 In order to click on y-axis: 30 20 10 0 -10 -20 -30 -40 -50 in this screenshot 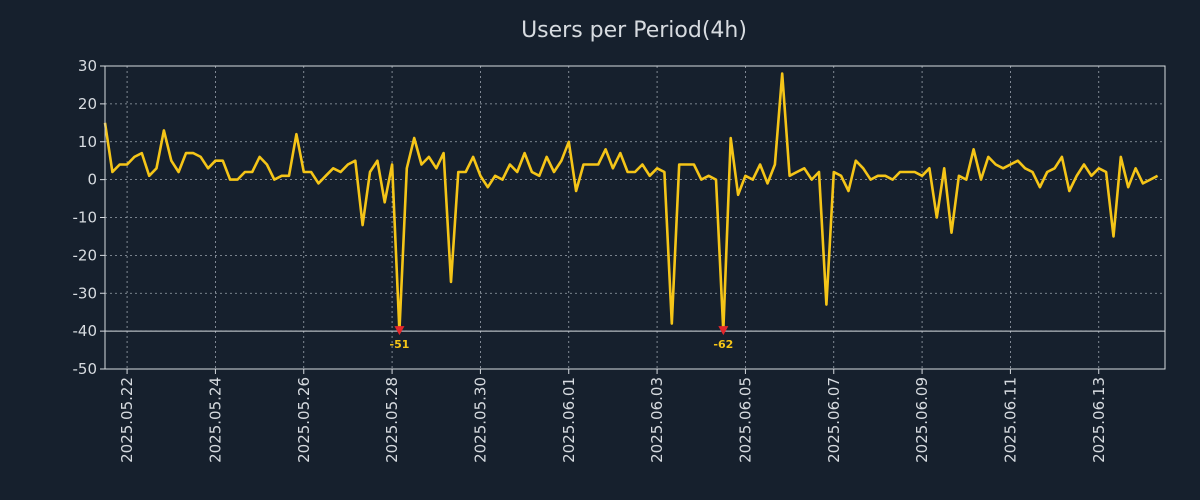, I will do `click(89, 217)`.